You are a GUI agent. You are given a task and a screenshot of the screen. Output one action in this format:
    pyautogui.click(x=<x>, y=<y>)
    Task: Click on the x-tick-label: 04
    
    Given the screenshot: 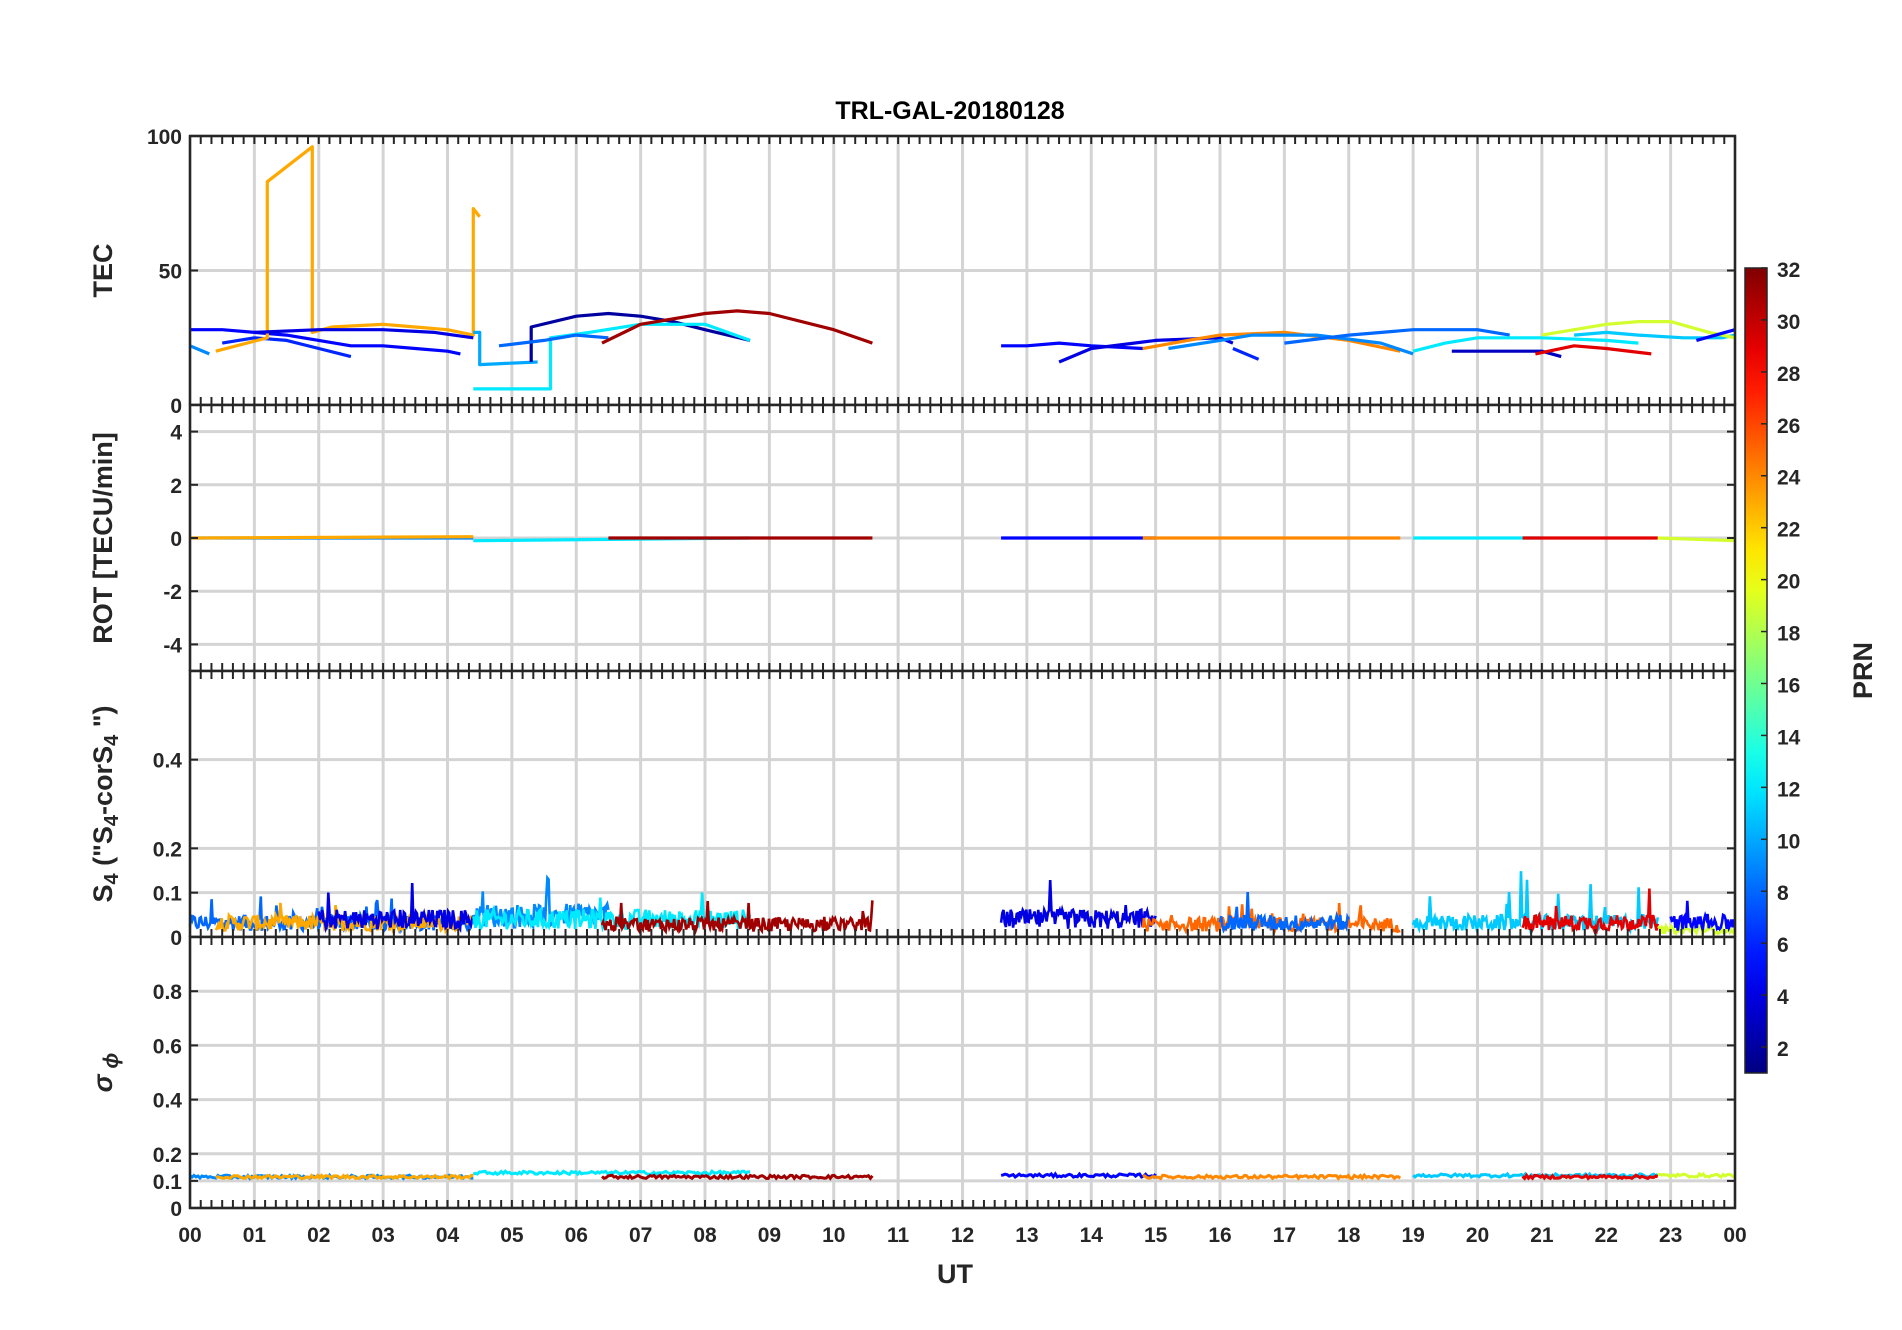 What is the action you would take?
    pyautogui.click(x=448, y=1235)
    